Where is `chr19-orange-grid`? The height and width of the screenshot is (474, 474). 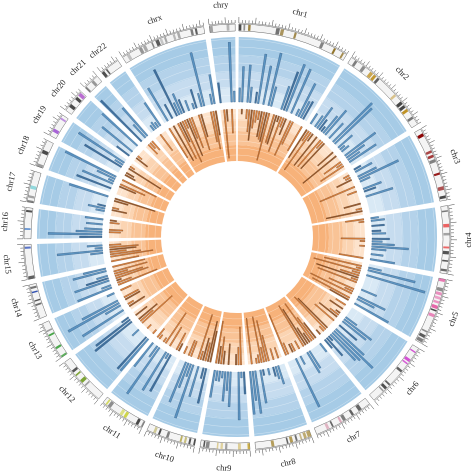 chr19-orange-grid is located at coordinates (131, 171).